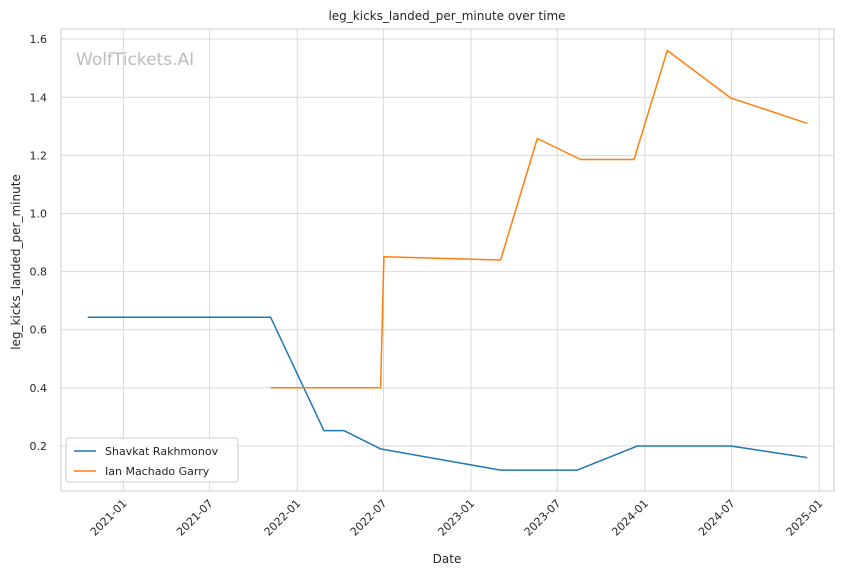 The image size is (844, 575). I want to click on chart-title: leg_kicks_landed_per_minute over time, so click(446, 16).